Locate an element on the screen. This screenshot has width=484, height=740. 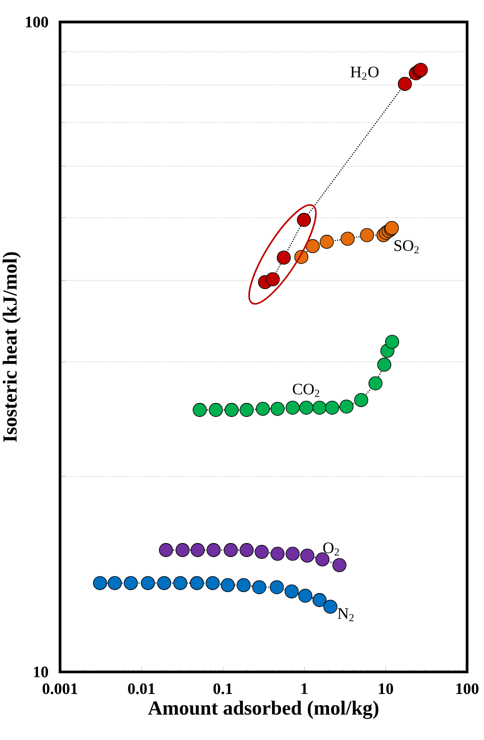
x-tick-label: 100 is located at coordinates (467, 688).